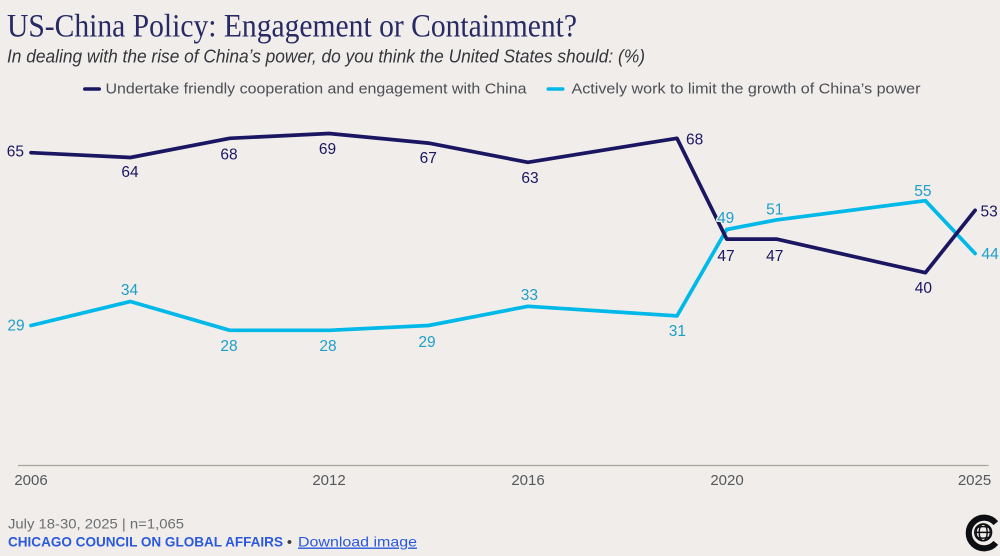  Describe the element at coordinates (328, 480) in the screenshot. I see `svg-text: 2012` at that location.